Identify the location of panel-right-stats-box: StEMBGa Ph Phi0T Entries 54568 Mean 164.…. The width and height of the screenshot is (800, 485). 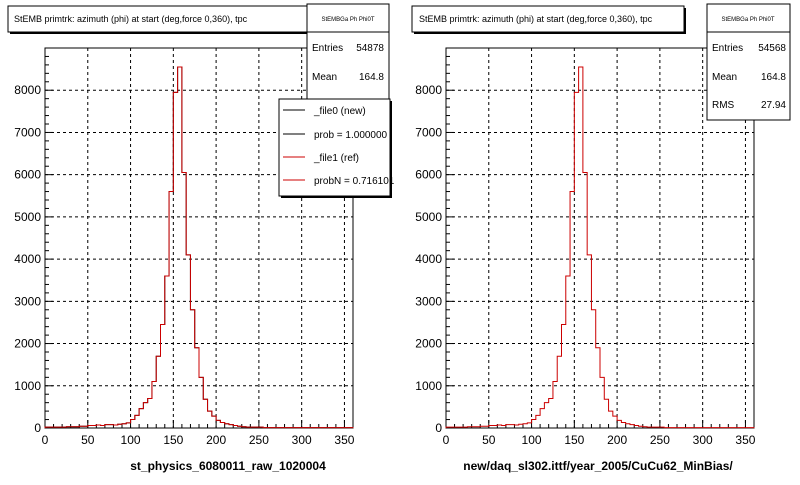
(748, 62).